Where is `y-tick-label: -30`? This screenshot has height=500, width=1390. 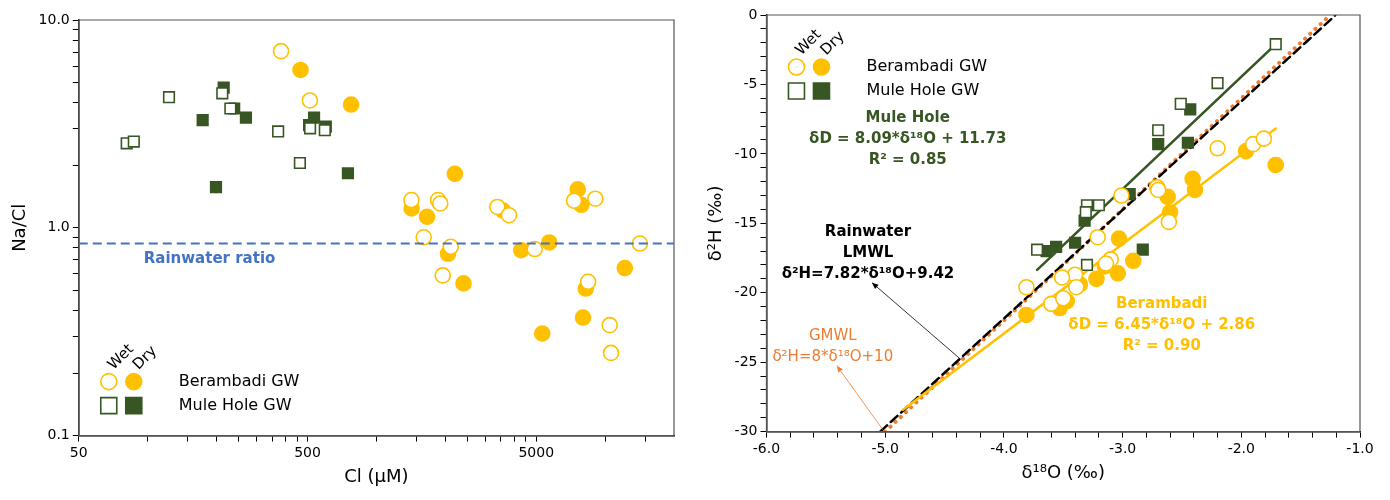
y-tick-label: -30 is located at coordinates (746, 430).